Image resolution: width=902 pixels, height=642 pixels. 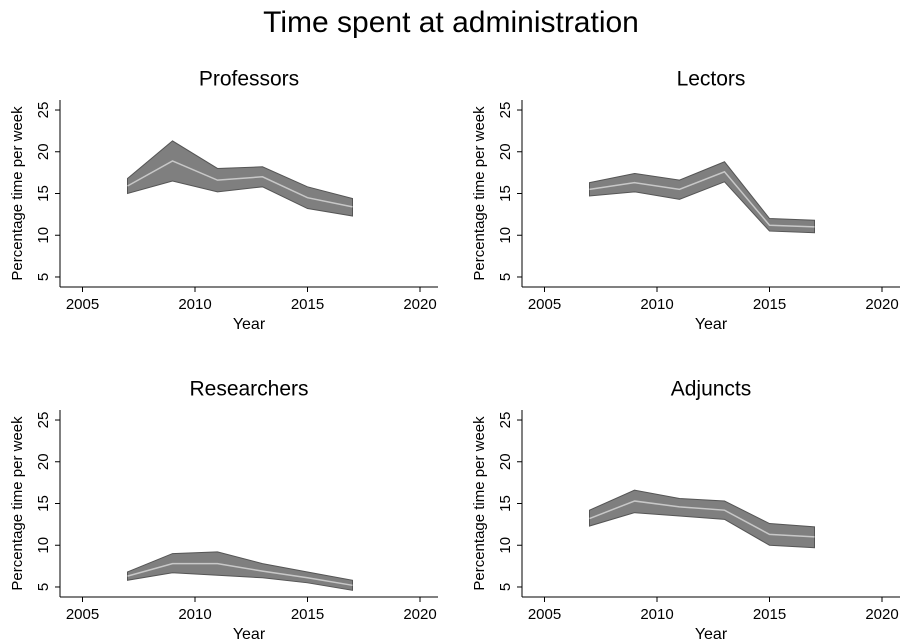 What do you see at coordinates (451, 22) in the screenshot?
I see `figure-title: Time spent at administration` at bounding box center [451, 22].